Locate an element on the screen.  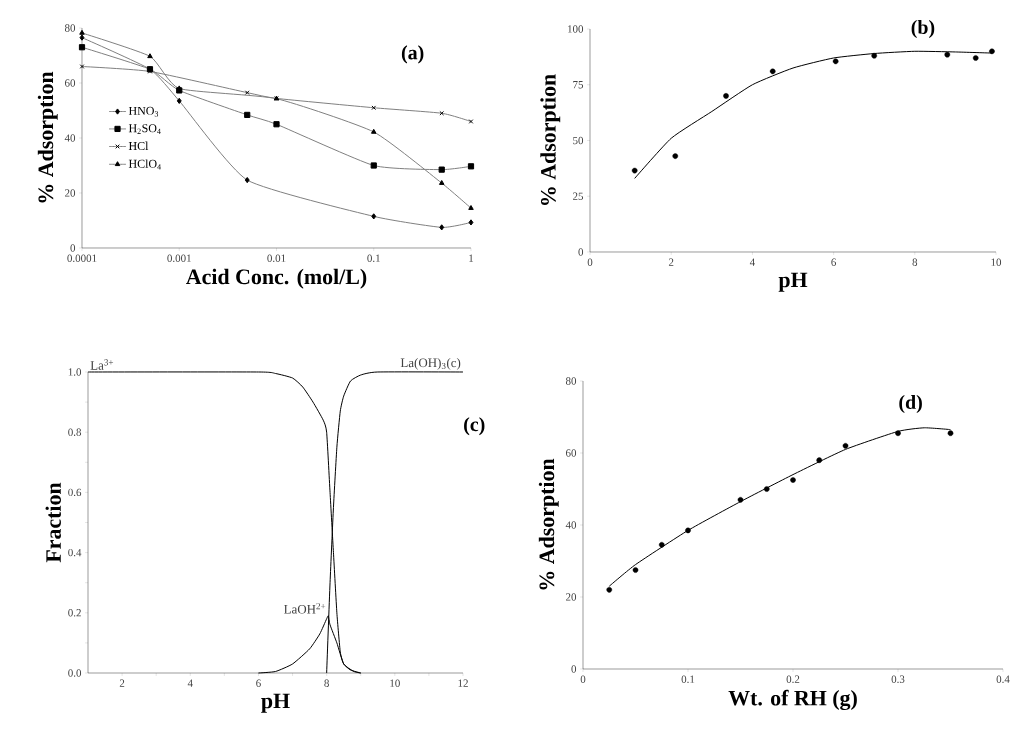
y-axis-title: Fraction is located at coordinates (53, 522).